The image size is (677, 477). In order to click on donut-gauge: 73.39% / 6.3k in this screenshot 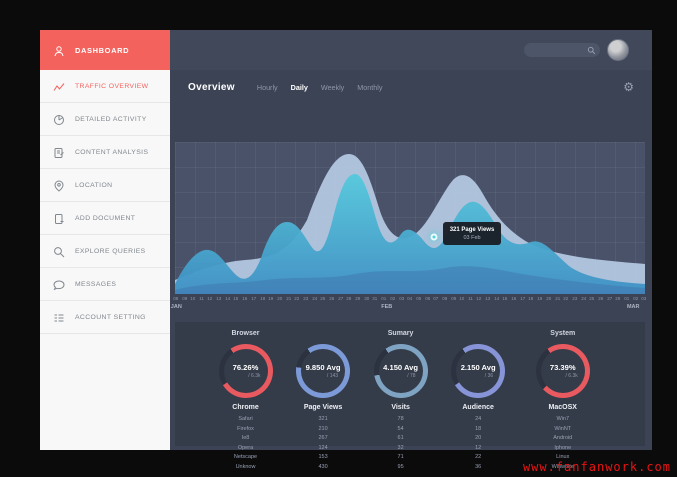, I will do `click(562, 371)`.